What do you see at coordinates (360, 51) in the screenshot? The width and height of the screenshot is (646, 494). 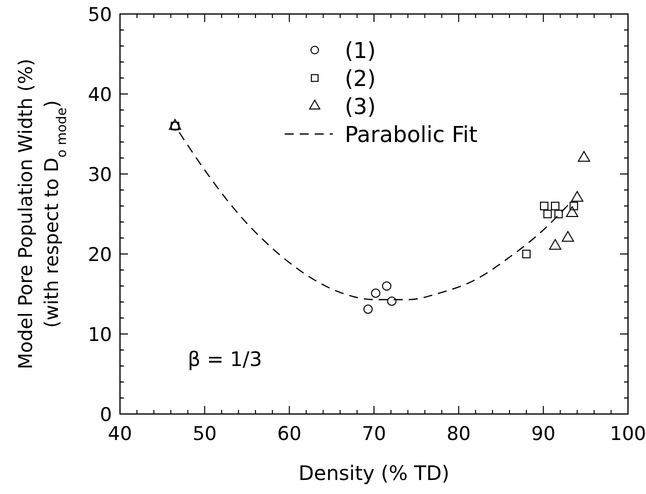 I see `legend-label: (1)` at bounding box center [360, 51].